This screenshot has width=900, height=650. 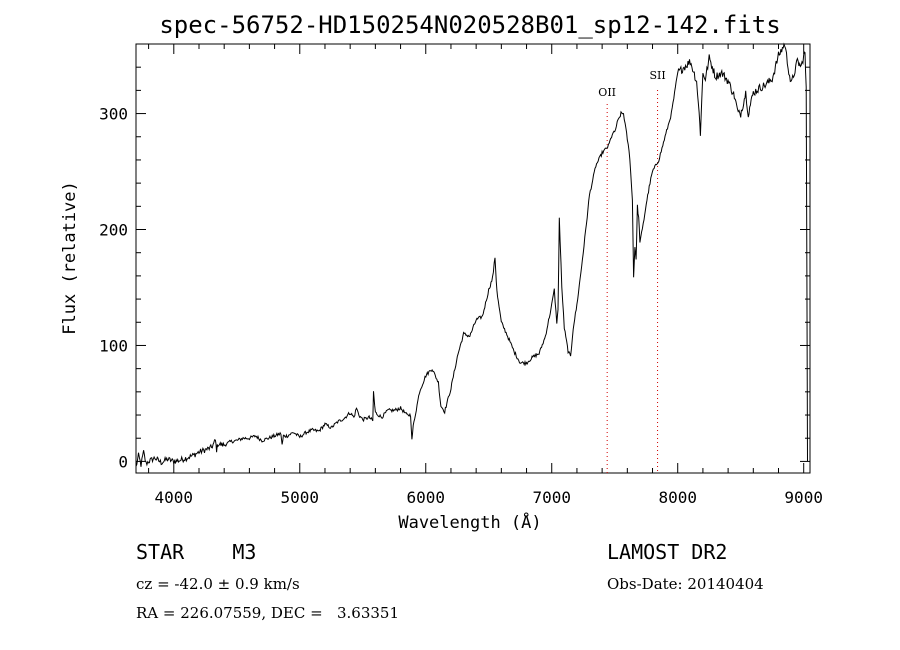 What do you see at coordinates (803, 497) in the screenshot?
I see `x-tick-label: 9000` at bounding box center [803, 497].